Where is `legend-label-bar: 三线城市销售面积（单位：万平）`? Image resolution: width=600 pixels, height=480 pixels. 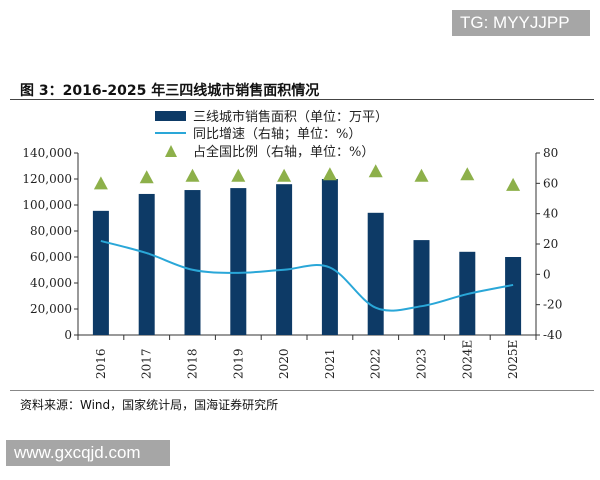 legend-label-bar: 三线城市销售面积（单位：万平） is located at coordinates (290, 117).